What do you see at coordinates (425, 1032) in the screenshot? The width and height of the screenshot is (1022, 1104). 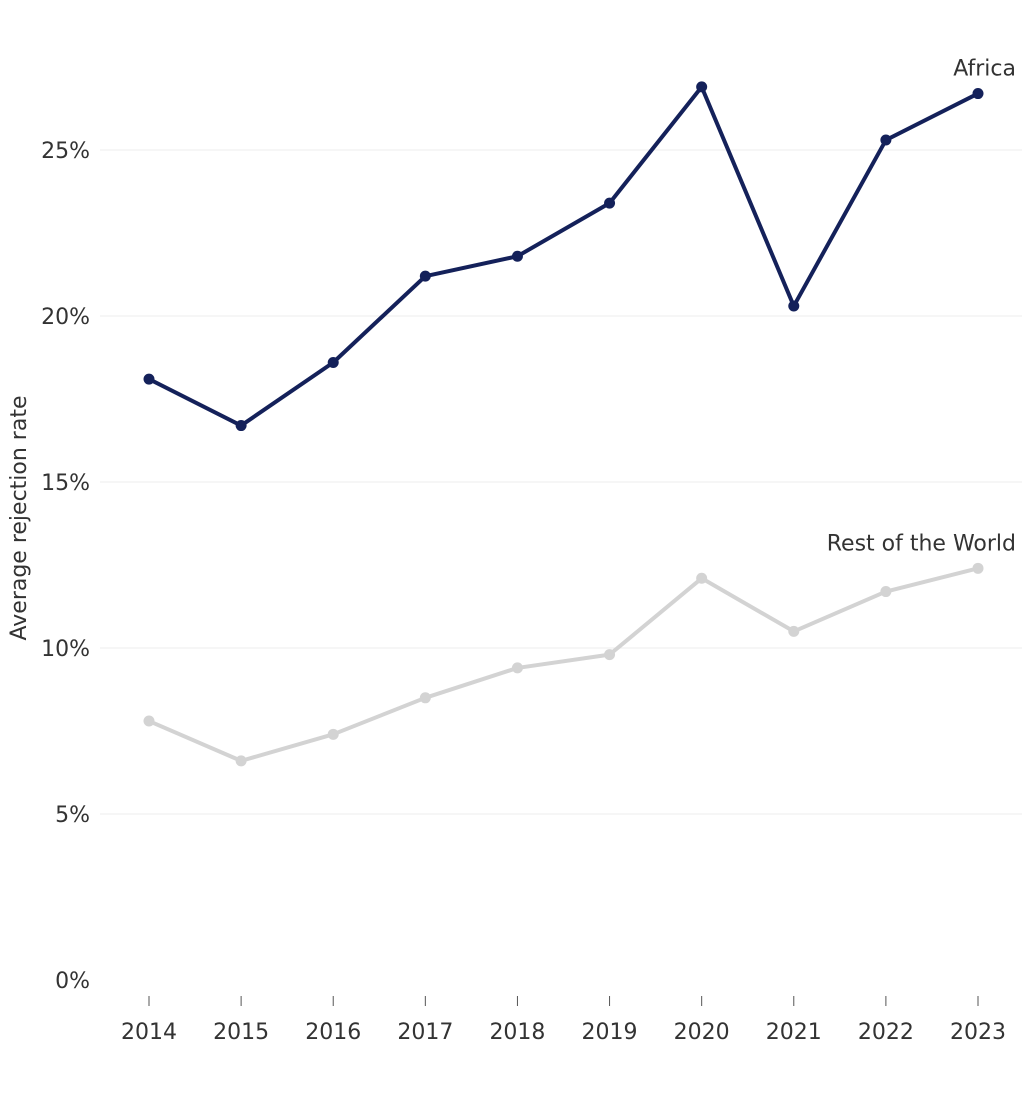 I see `x-tick-label: 2017` at bounding box center [425, 1032].